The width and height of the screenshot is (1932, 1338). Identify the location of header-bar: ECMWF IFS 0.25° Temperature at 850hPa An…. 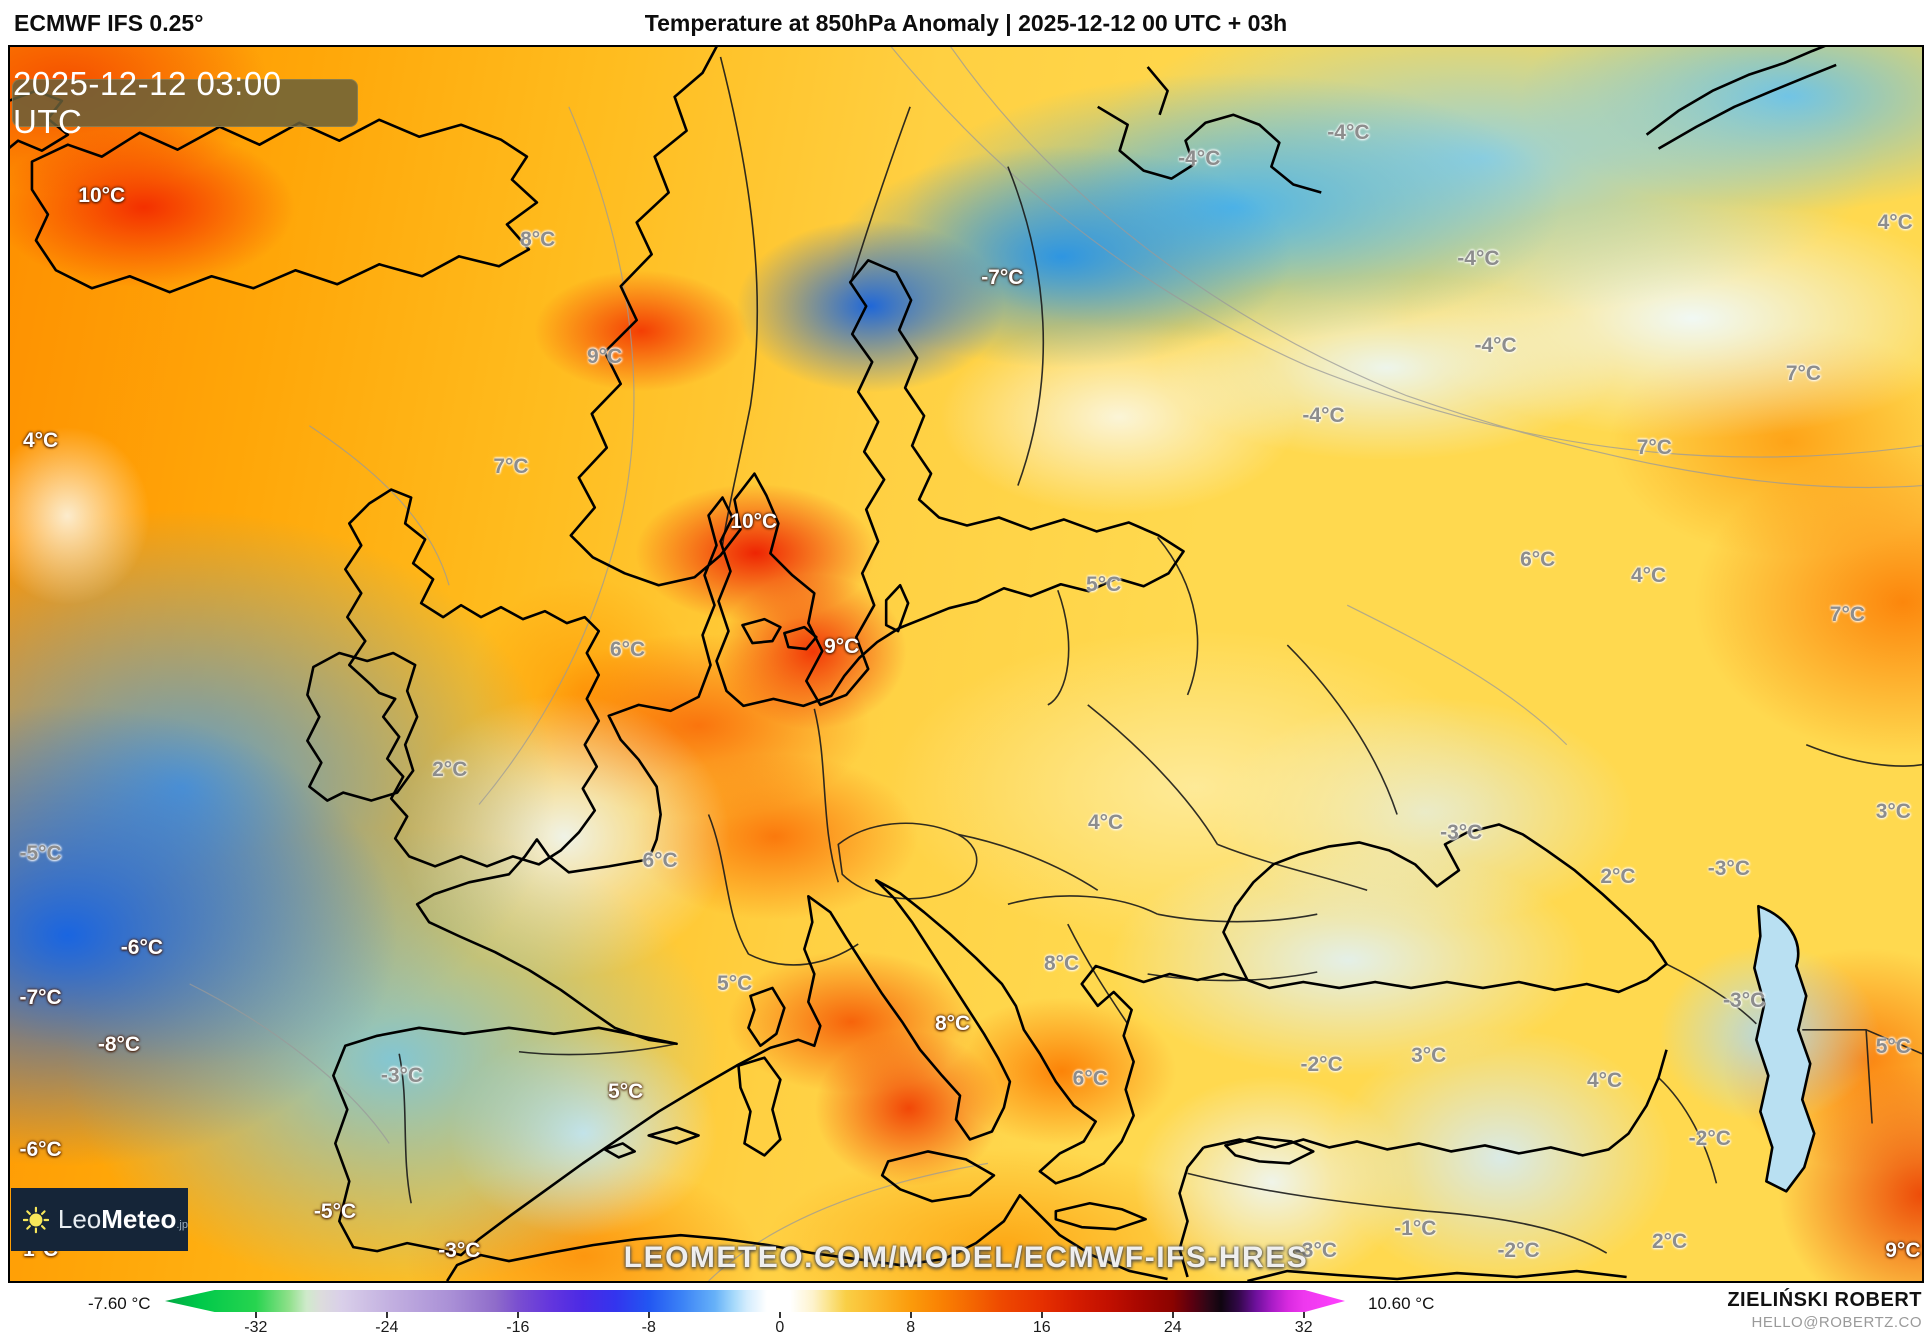
(966, 22).